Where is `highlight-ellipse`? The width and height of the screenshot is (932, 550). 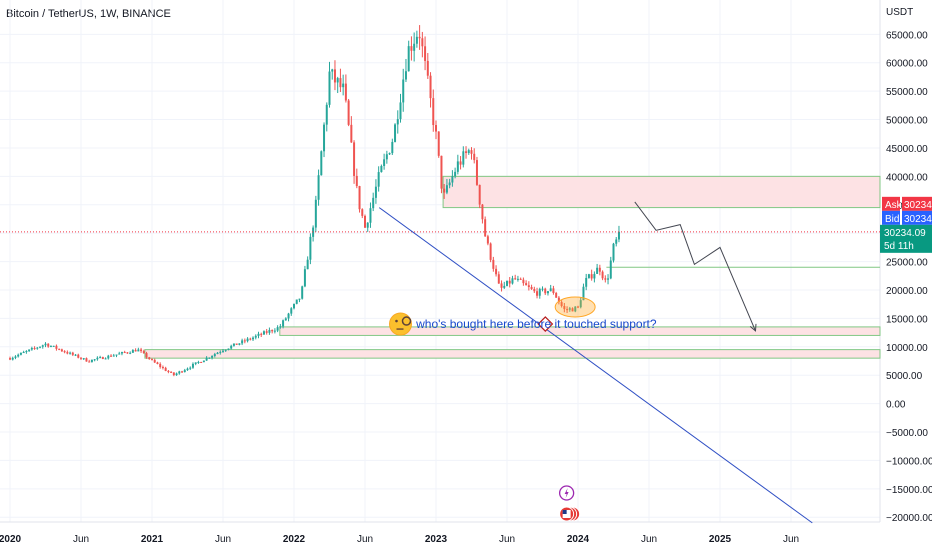
highlight-ellipse is located at coordinates (575, 307).